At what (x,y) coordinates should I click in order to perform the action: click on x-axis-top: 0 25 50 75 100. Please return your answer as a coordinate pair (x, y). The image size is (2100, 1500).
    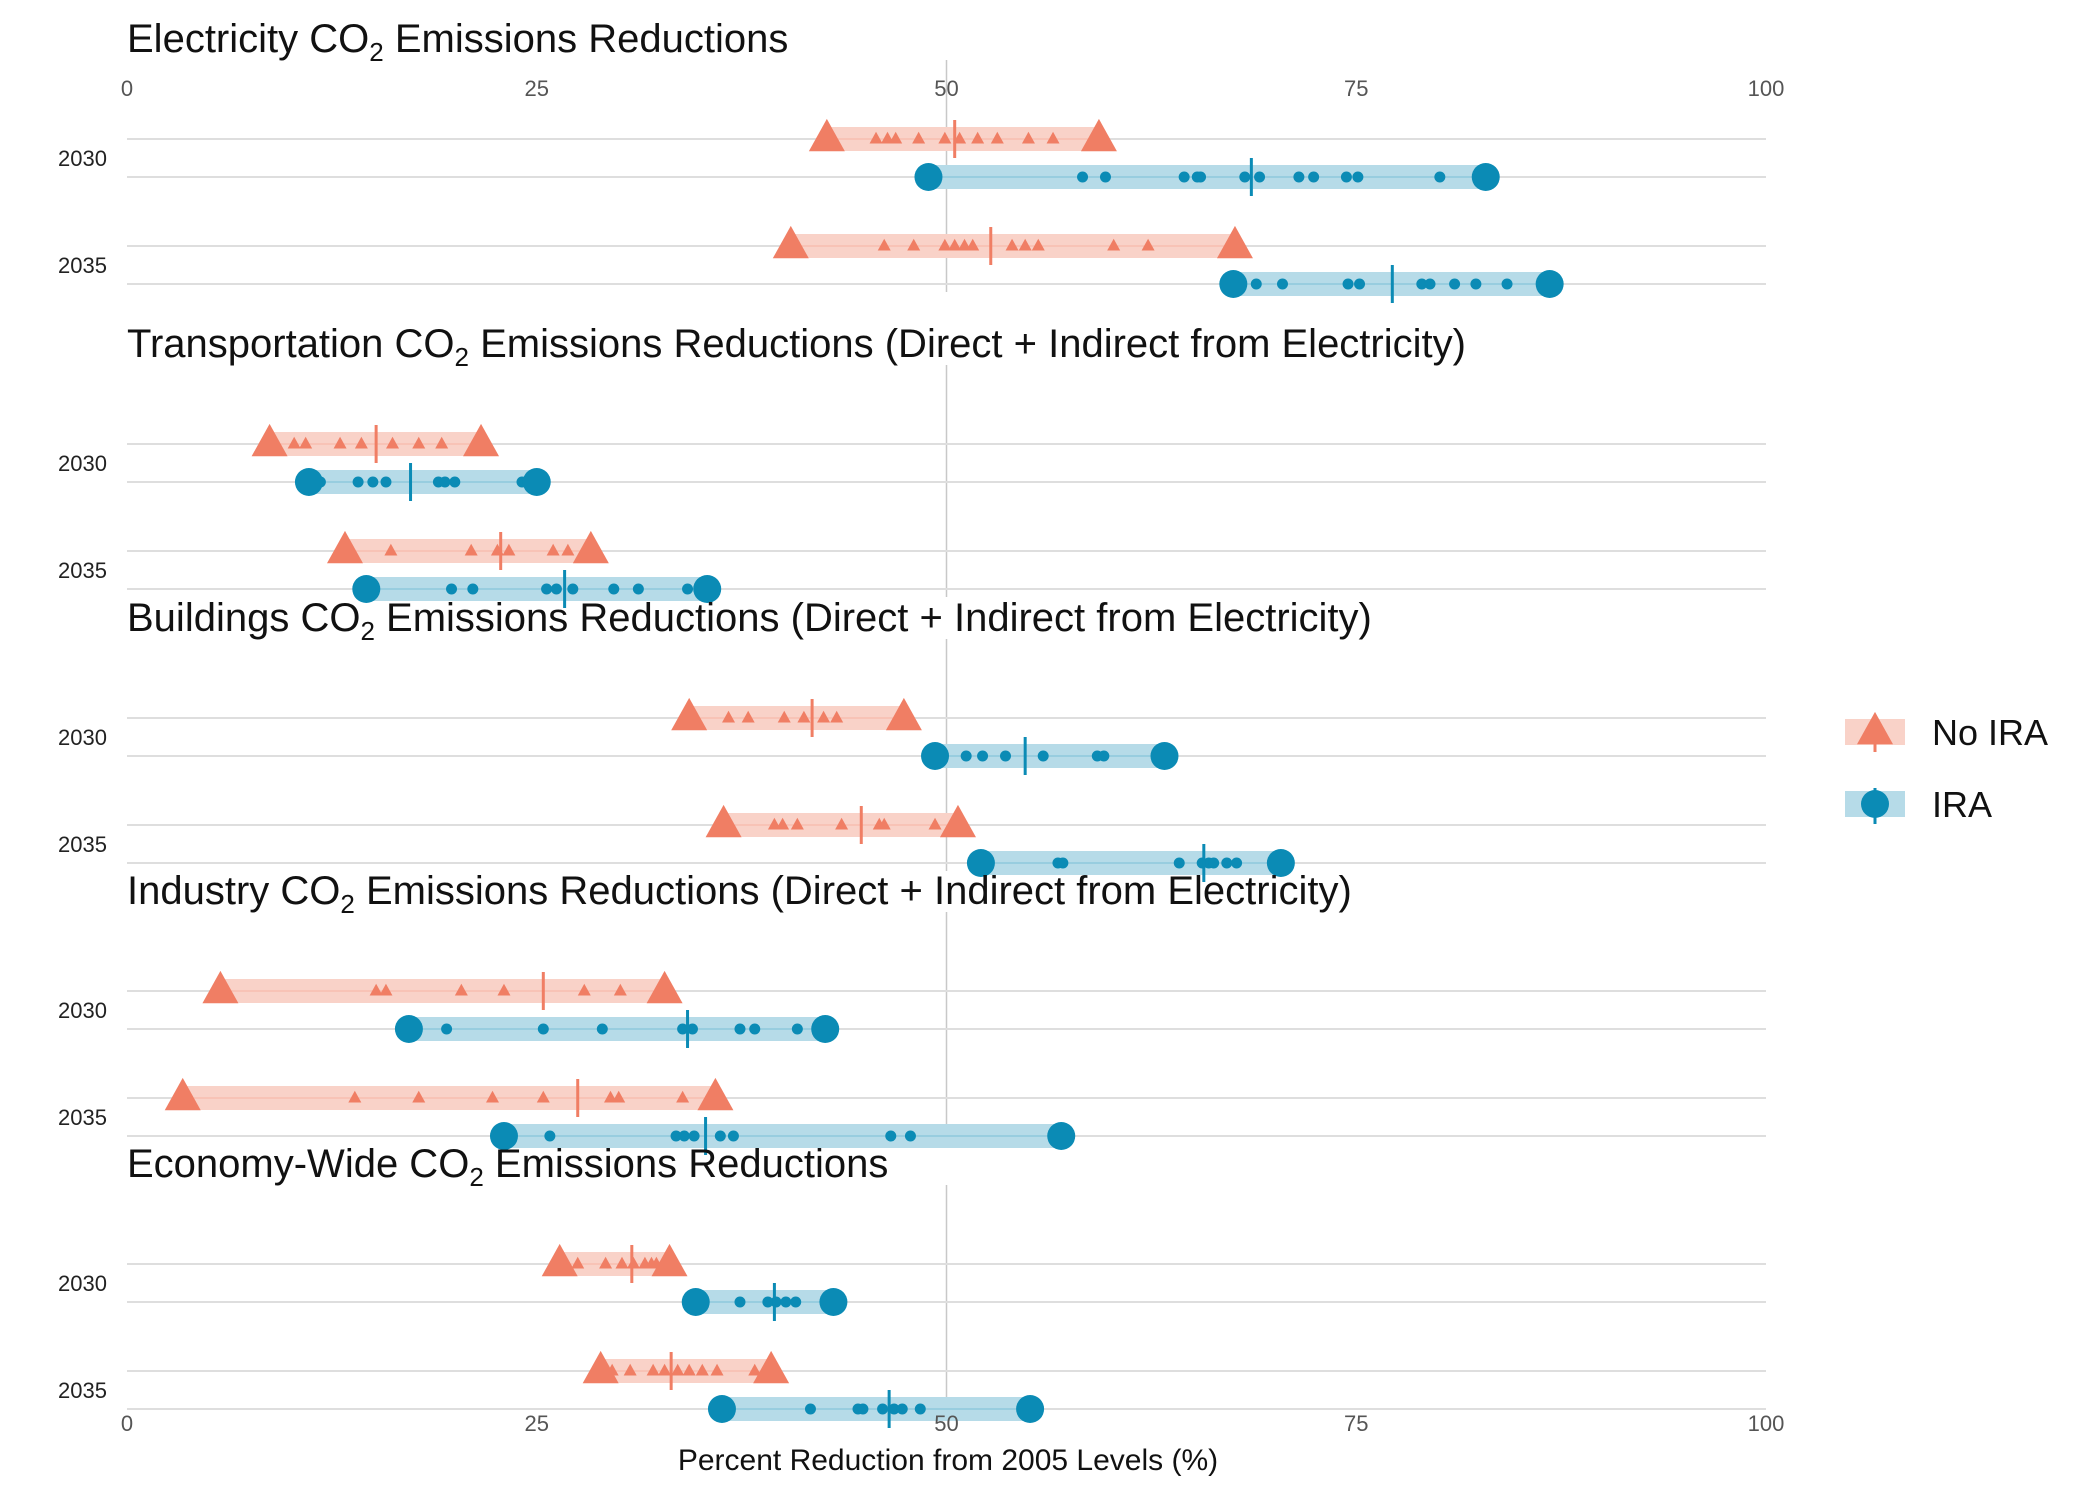
    Looking at the image, I should click on (952, 88).